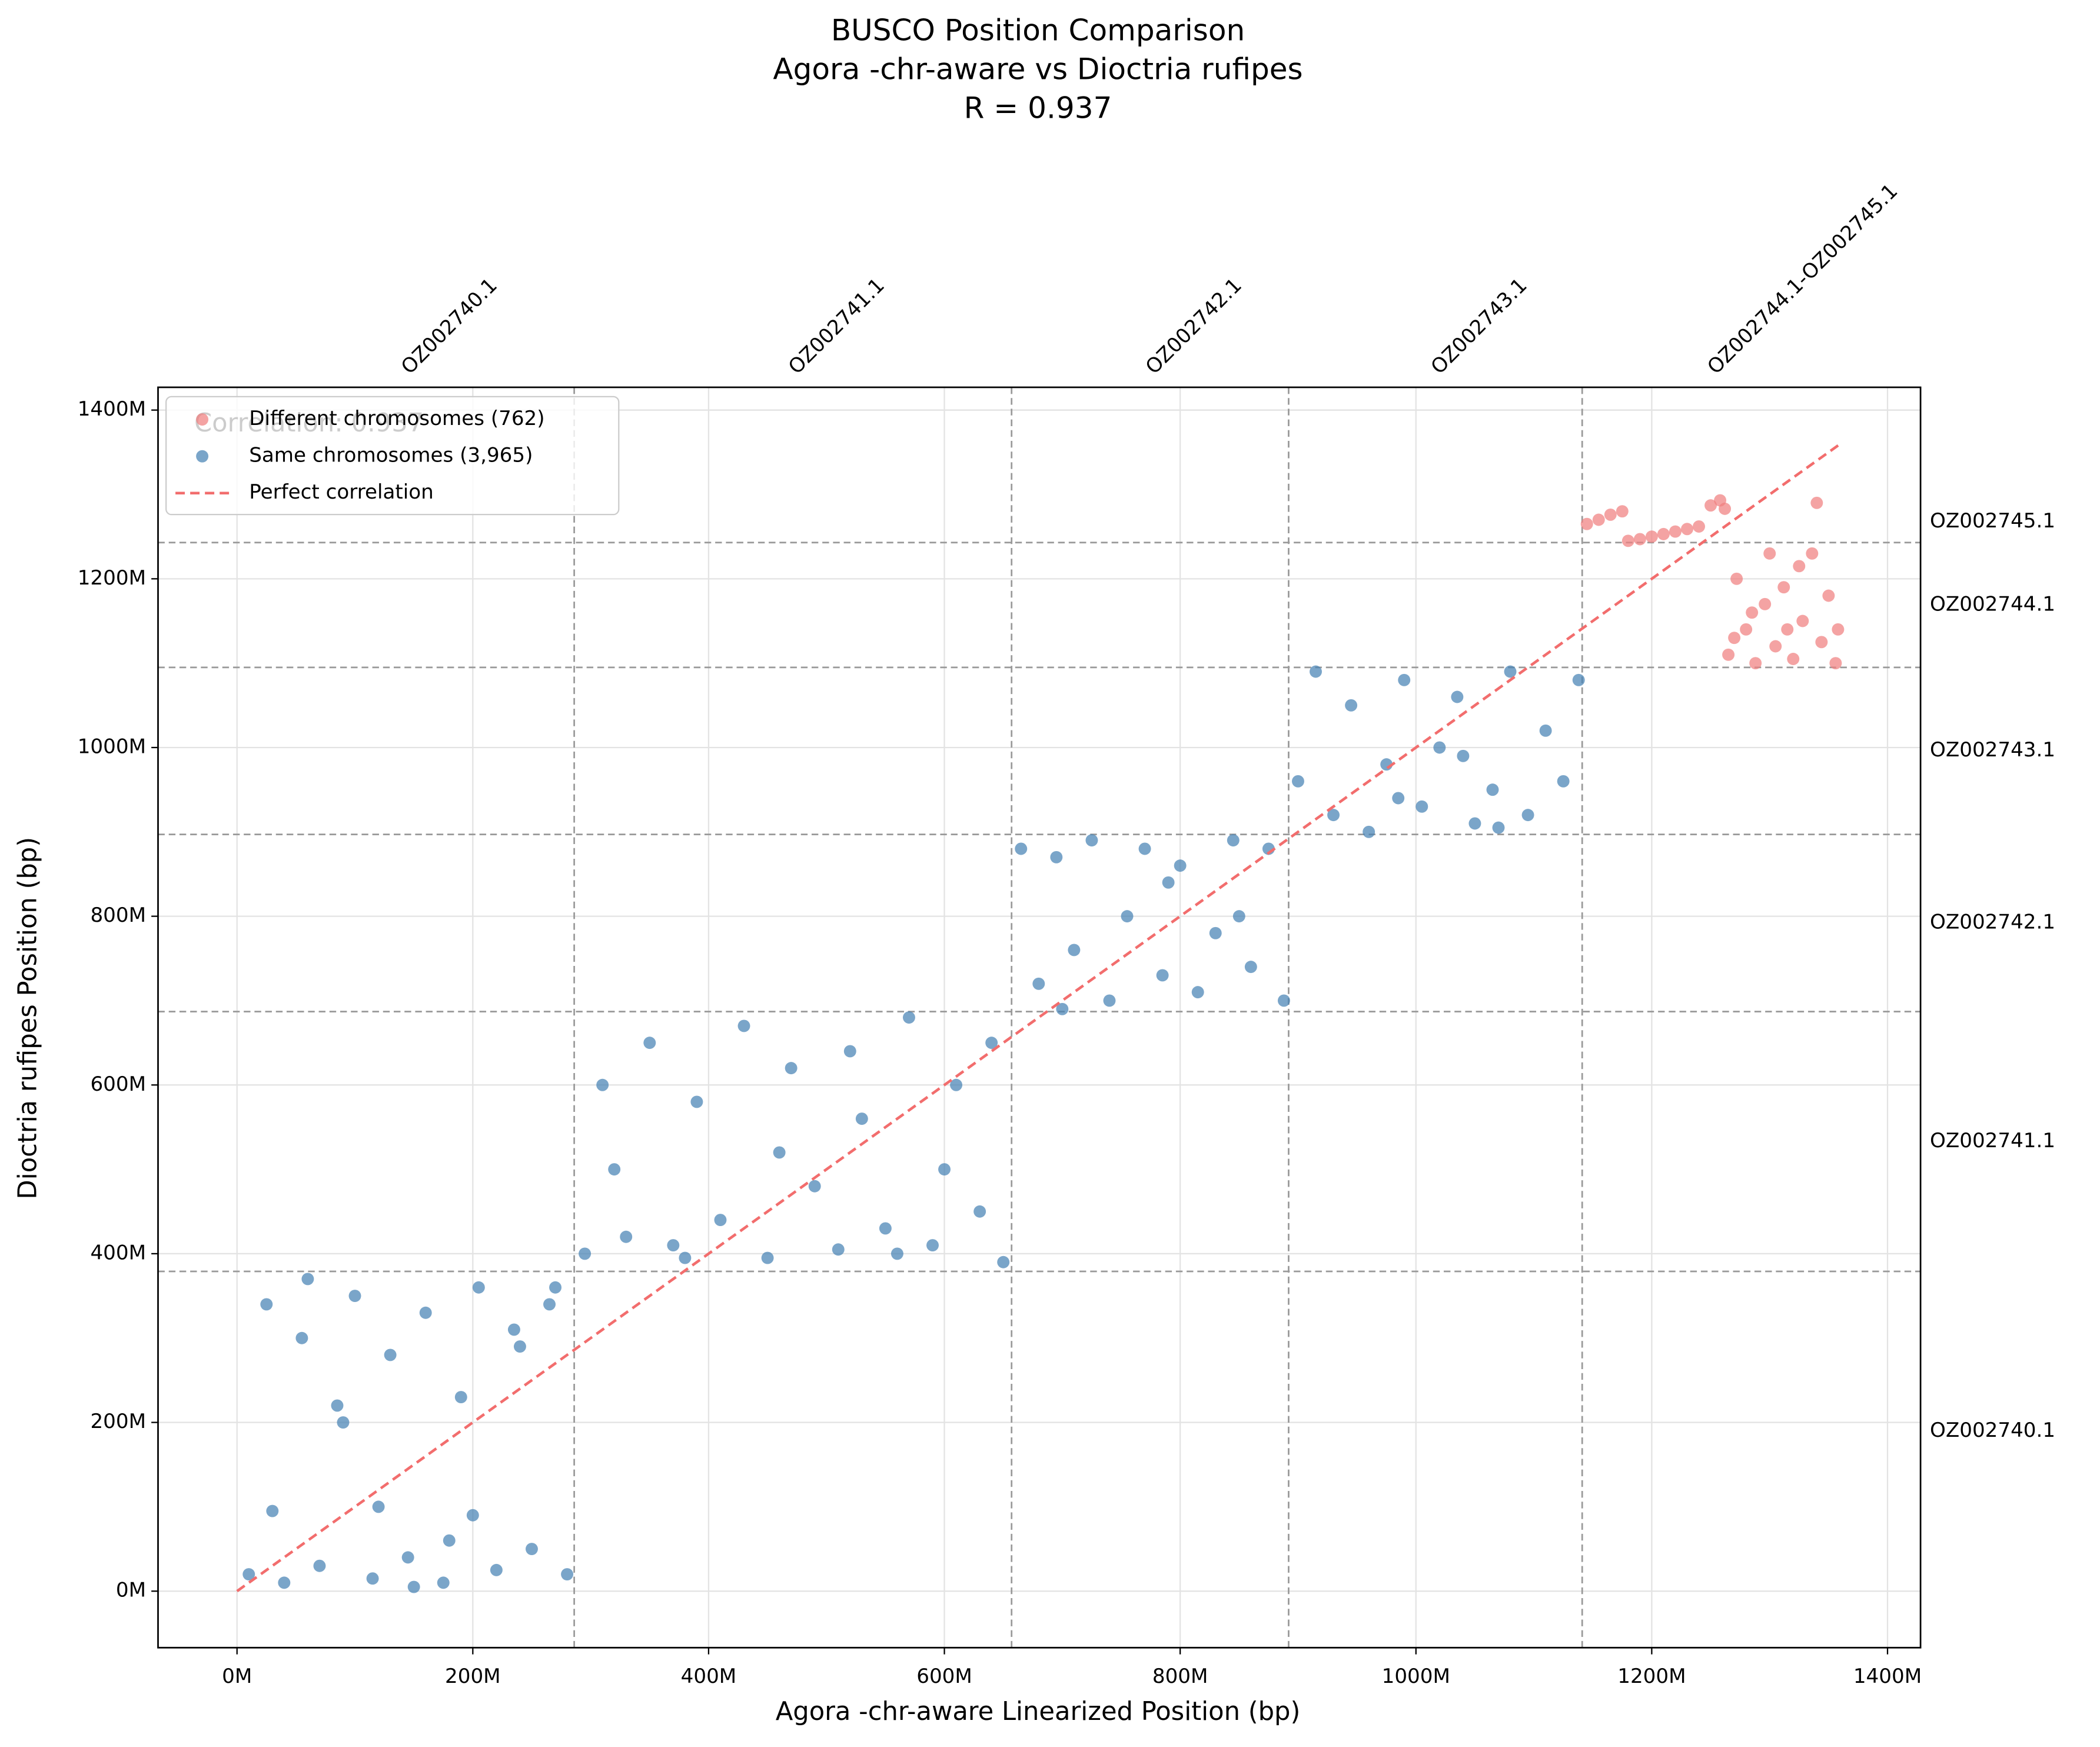 The width and height of the screenshot is (2100, 1747). I want to click on right-chromosome-label: OZ002741.1, so click(1993, 1141).